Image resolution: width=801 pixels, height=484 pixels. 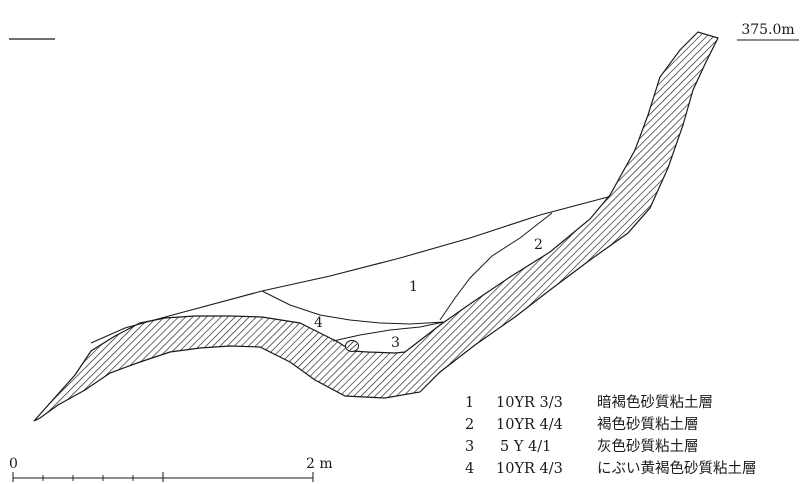 What do you see at coordinates (13, 464) in the screenshot?
I see `scale-start-label: 0` at bounding box center [13, 464].